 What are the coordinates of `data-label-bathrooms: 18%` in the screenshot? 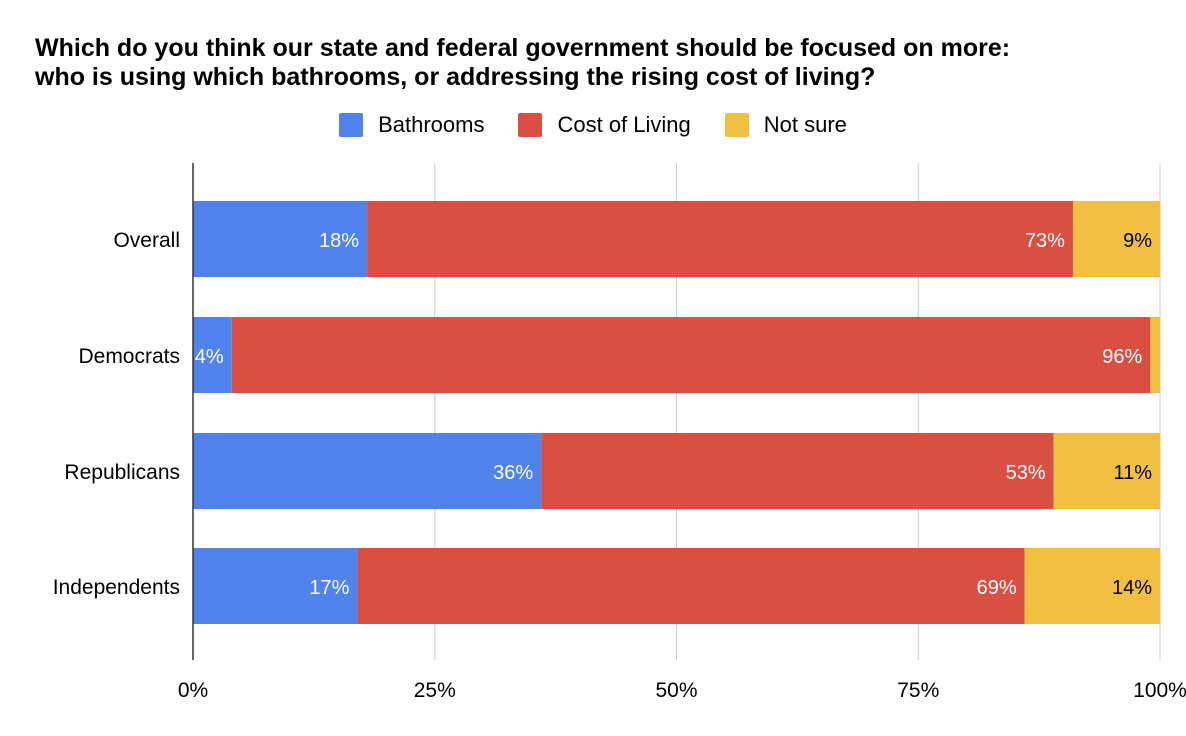 It's located at (339, 241).